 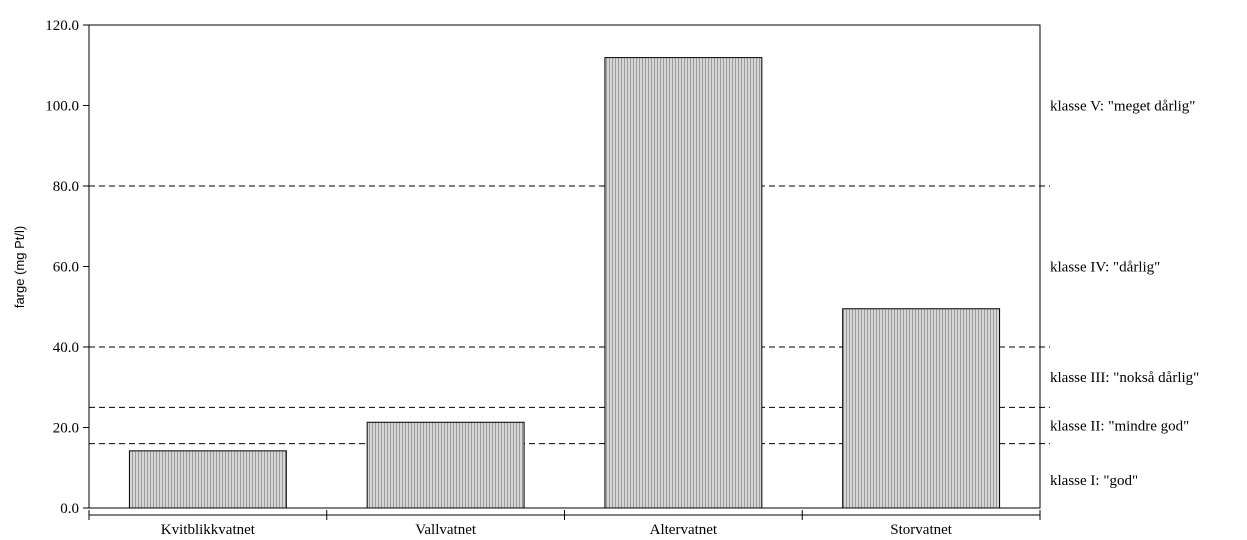 What do you see at coordinates (208, 530) in the screenshot?
I see `x-tick-label-0: Kvitblikkvatnet` at bounding box center [208, 530].